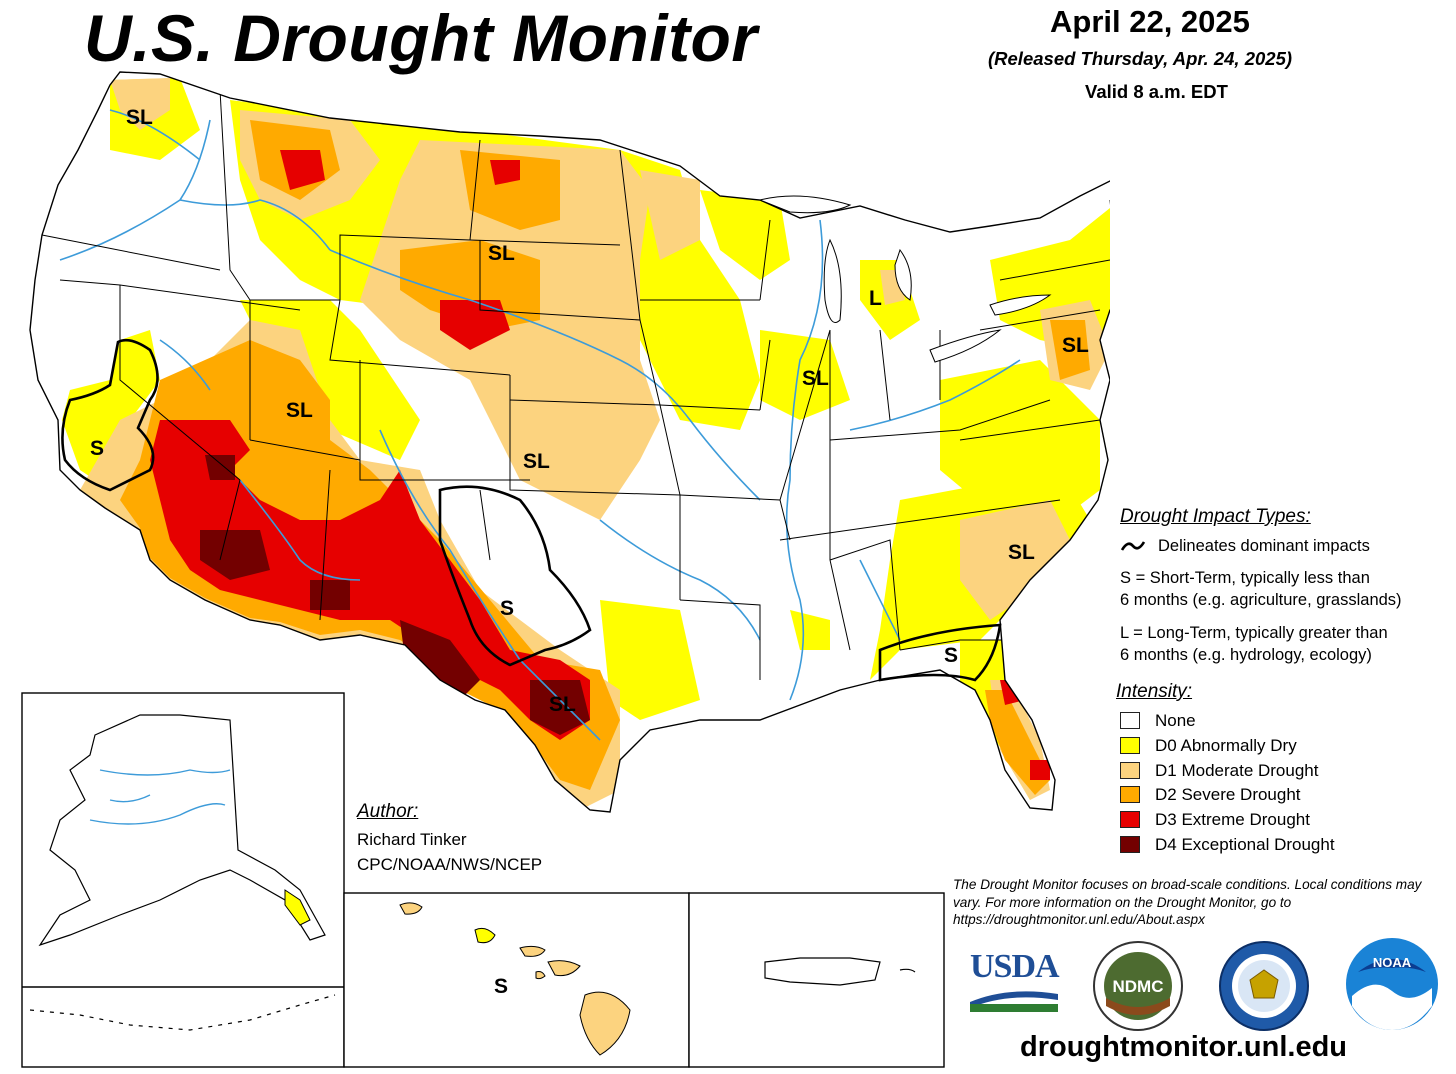 This screenshot has height=1074, width=1456. I want to click on legend-d4: D4 Exceptional Drought, so click(1245, 844).